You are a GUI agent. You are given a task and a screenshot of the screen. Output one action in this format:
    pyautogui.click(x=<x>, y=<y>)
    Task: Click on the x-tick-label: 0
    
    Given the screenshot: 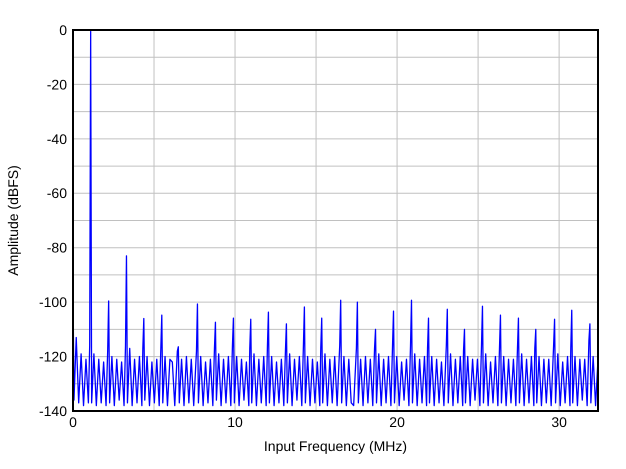 What is the action you would take?
    pyautogui.click(x=73, y=422)
    